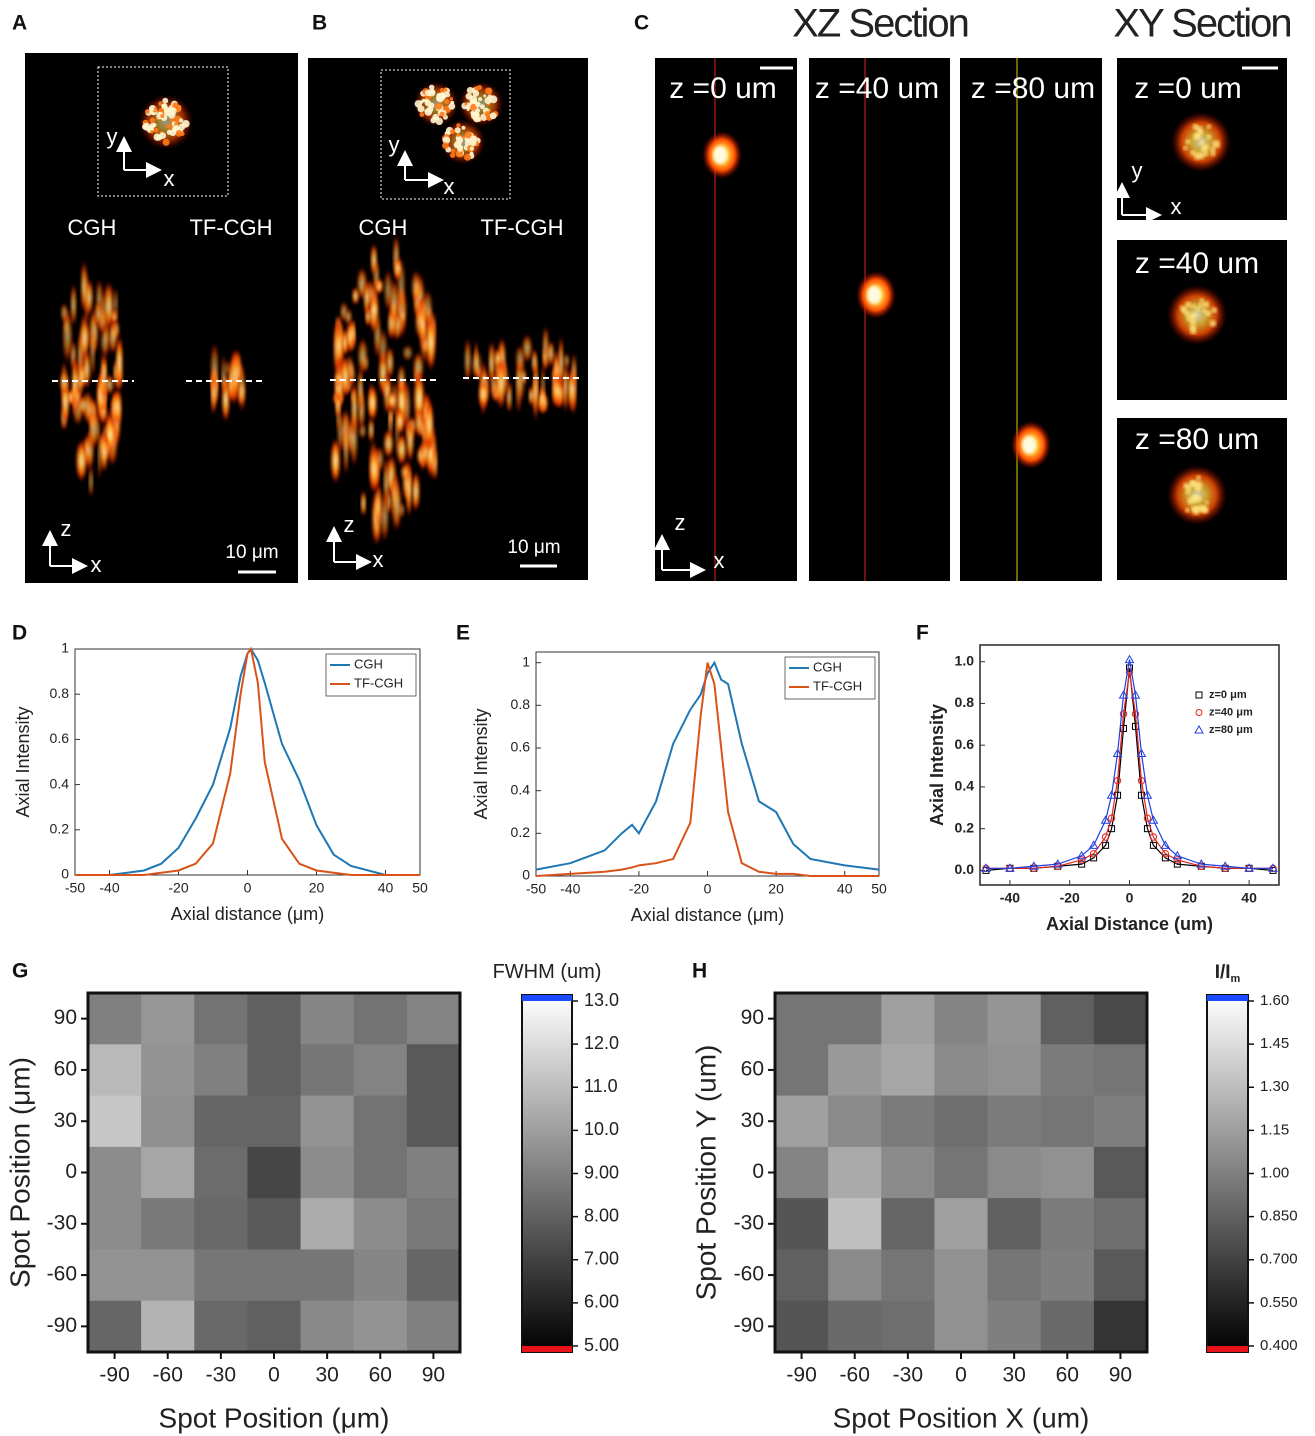 This screenshot has width=1315, height=1436. I want to click on y-tick-label: 0.8, so click(965, 702).